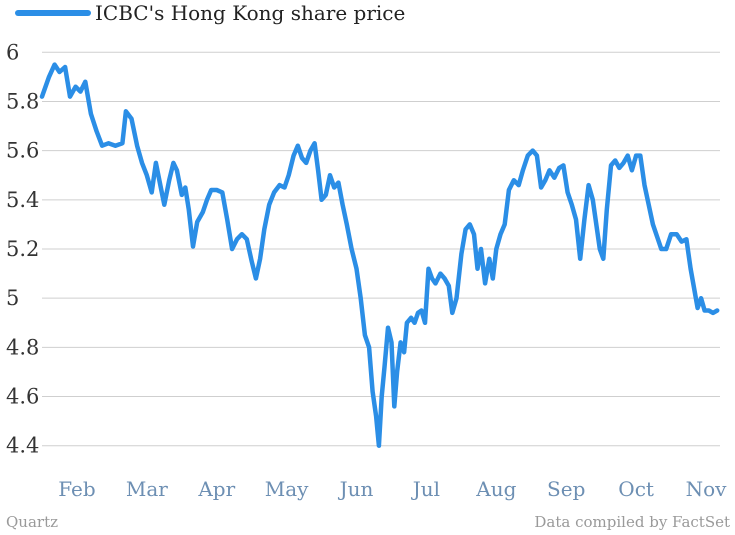 The image size is (735, 535). Describe the element at coordinates (22, 446) in the screenshot. I see `y-tick-label: 4.4` at that location.